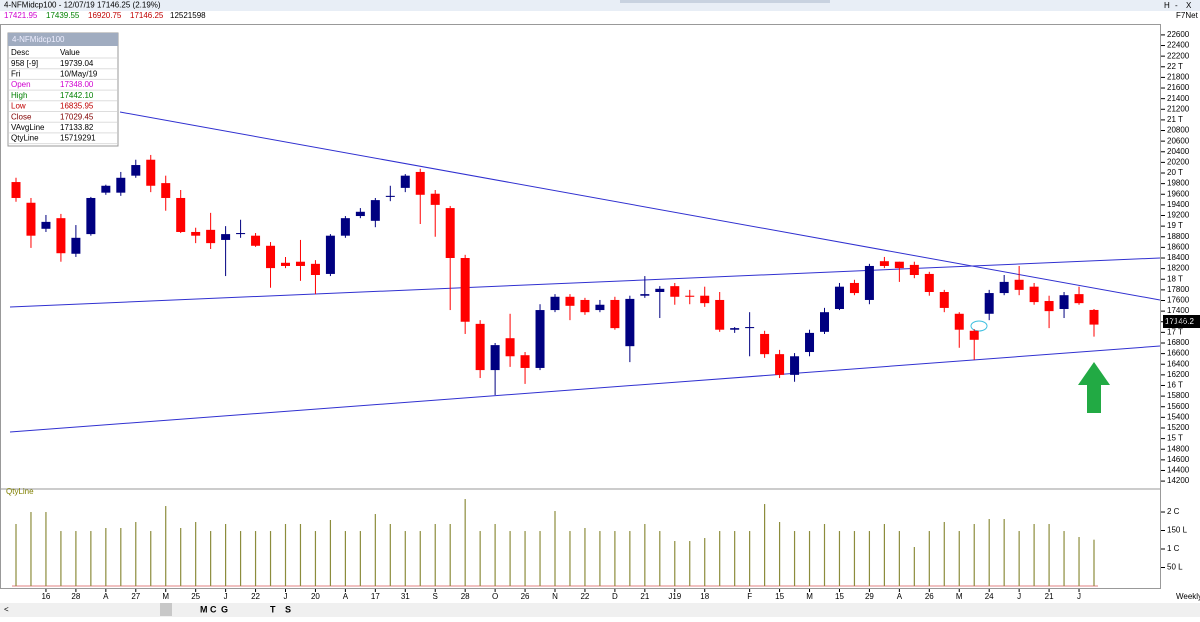 The image size is (1200, 622). Describe the element at coordinates (1178, 151) in the screenshot. I see `y-tick-label: 20400` at that location.